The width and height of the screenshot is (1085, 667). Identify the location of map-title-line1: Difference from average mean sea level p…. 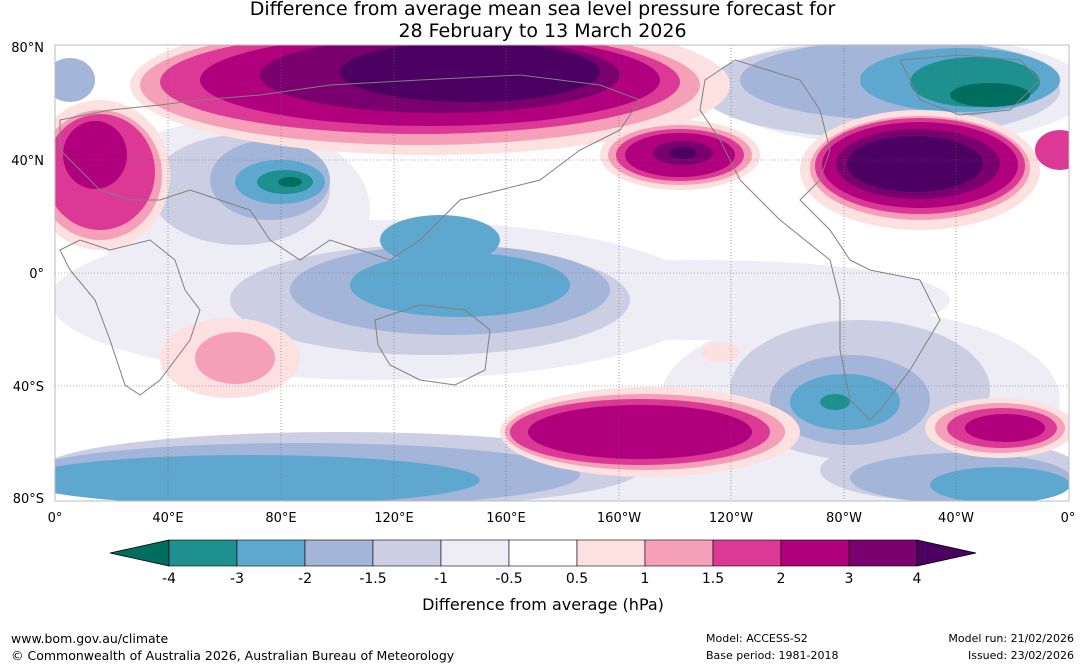
(542, 10).